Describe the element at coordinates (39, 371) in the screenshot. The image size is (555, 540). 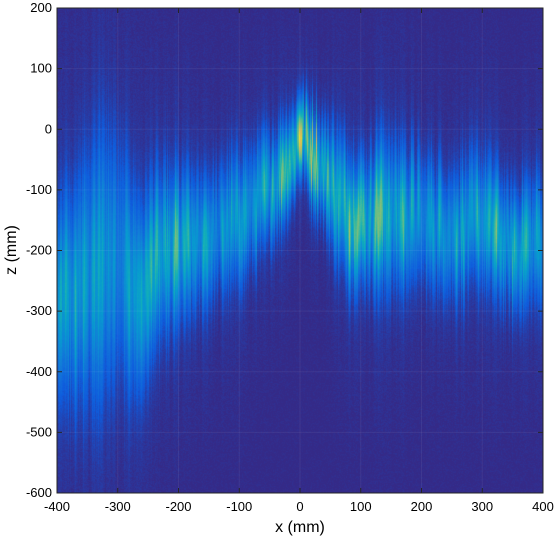
I see `y-tick-label: -400` at that location.